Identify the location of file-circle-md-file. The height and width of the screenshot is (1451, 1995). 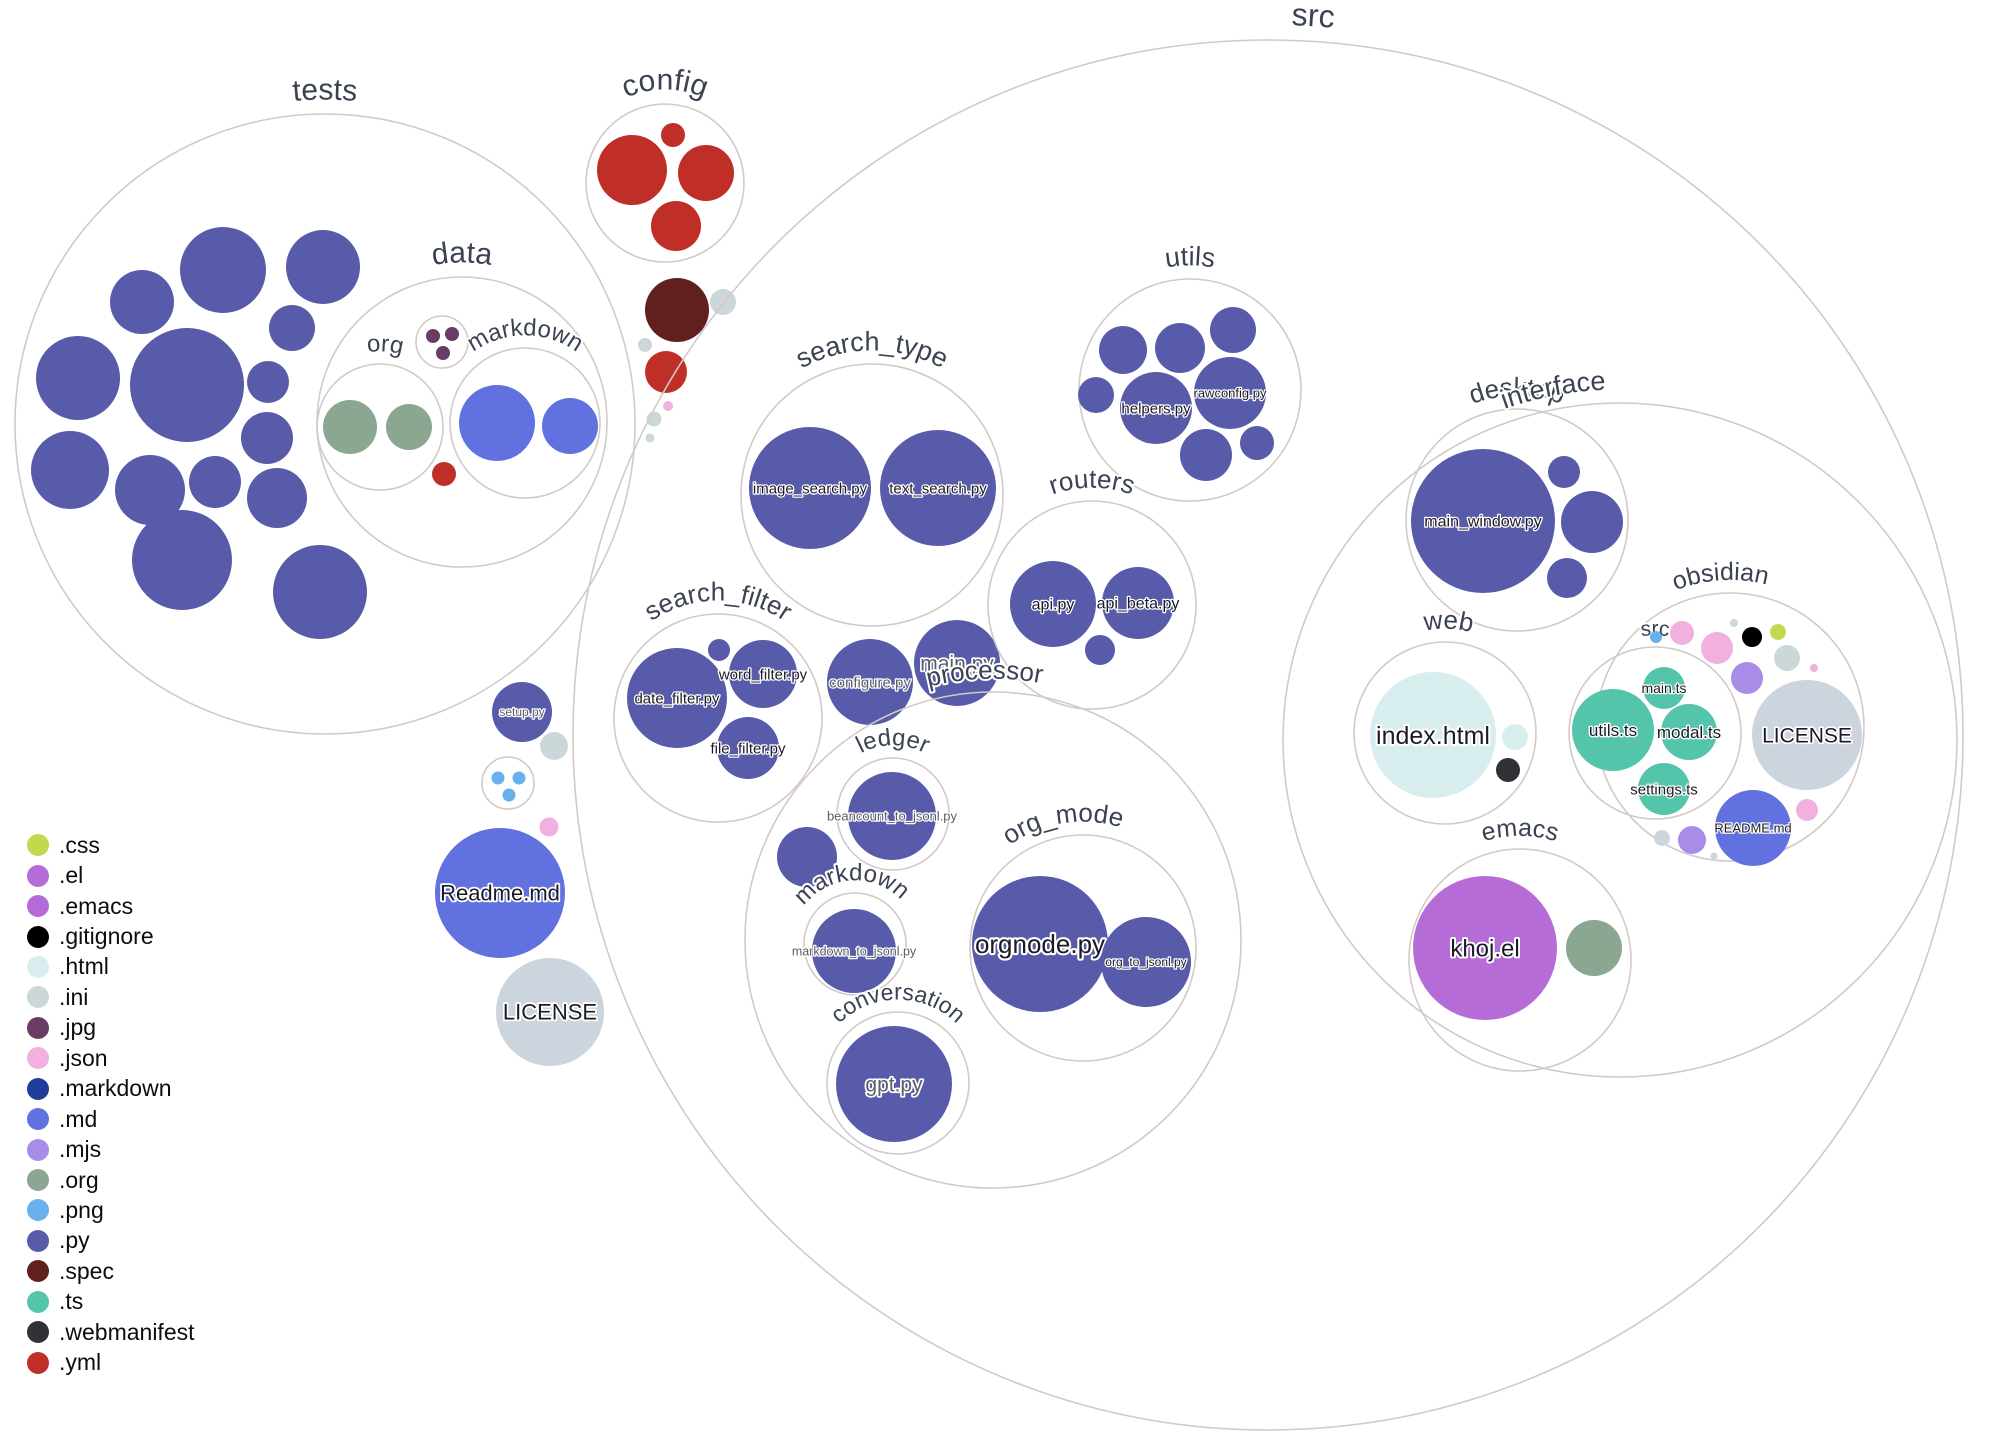
(570, 426).